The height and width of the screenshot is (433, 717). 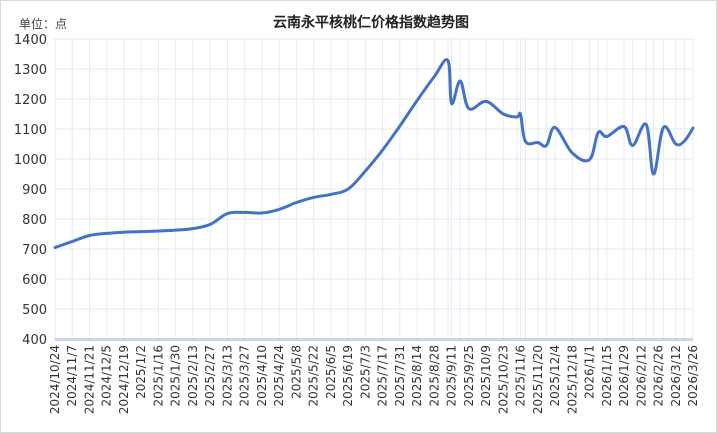 I want to click on x-tick-label: 2025/11/6, so click(x=521, y=376).